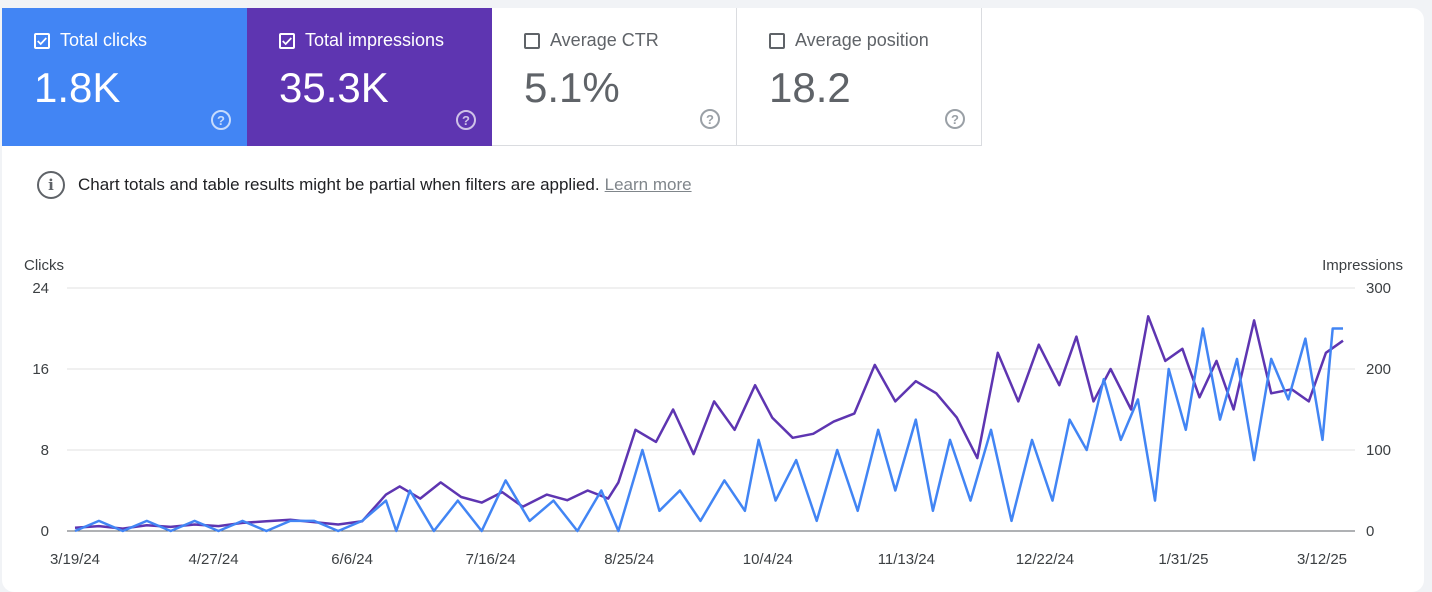  Describe the element at coordinates (124, 77) in the screenshot. I see `metric-total-clicks: Total clicks 1.8K ?` at that location.